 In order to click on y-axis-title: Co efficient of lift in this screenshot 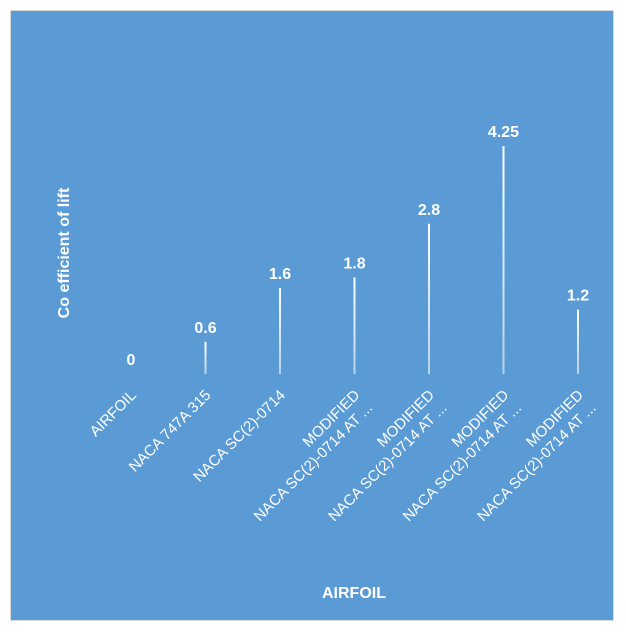, I will do `click(64, 252)`.